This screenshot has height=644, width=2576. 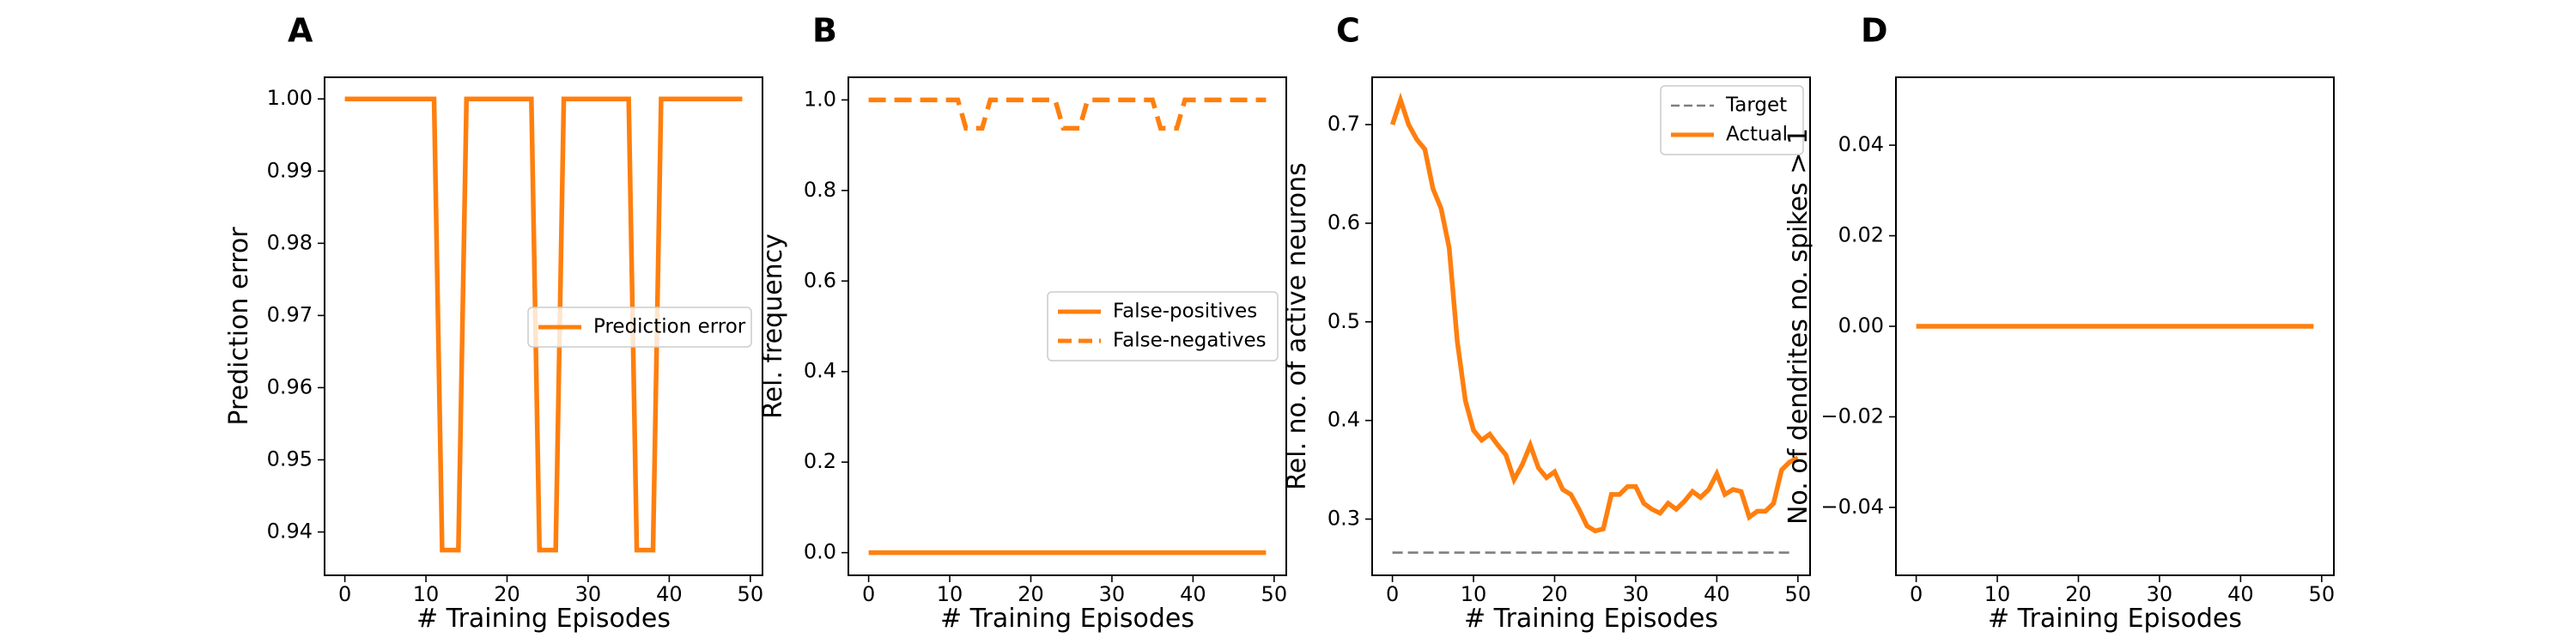 What do you see at coordinates (290, 459) in the screenshot?
I see `y-tick-label: 0.95` at bounding box center [290, 459].